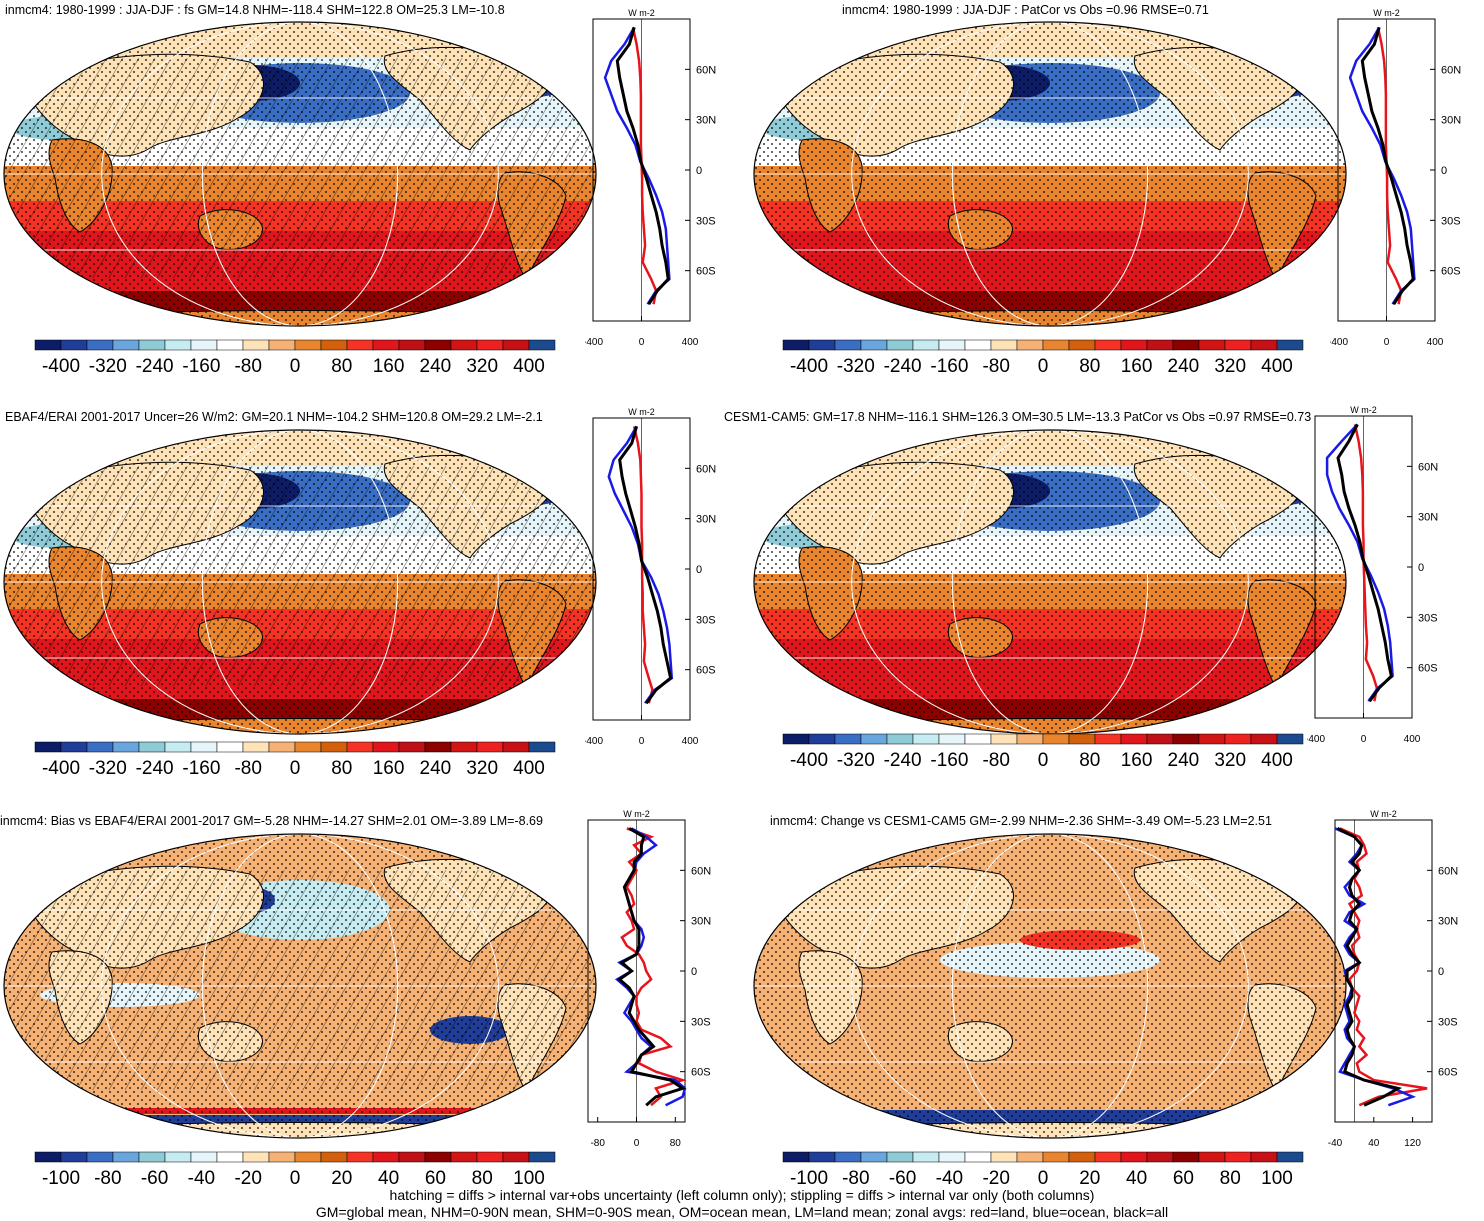 This screenshot has height=1221, width=1484. Describe the element at coordinates (155, 768) in the screenshot. I see `colorbar-tick-label: -240` at that location.